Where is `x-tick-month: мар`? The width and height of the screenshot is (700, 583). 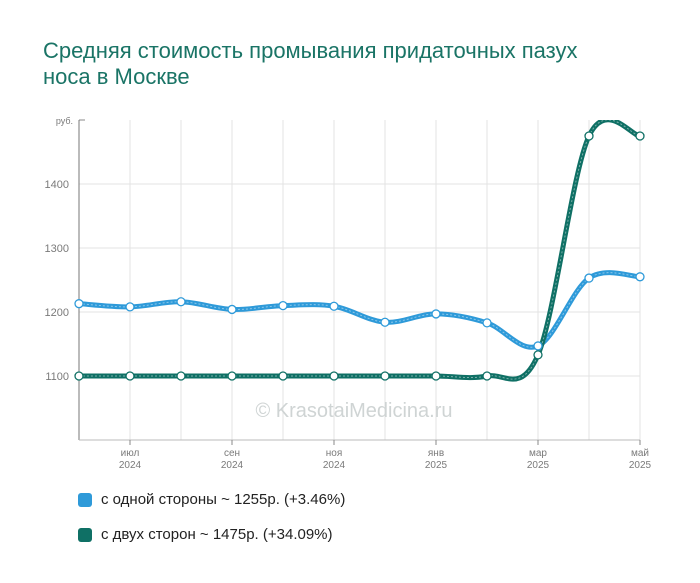
x-tick-month: мар is located at coordinates (538, 453).